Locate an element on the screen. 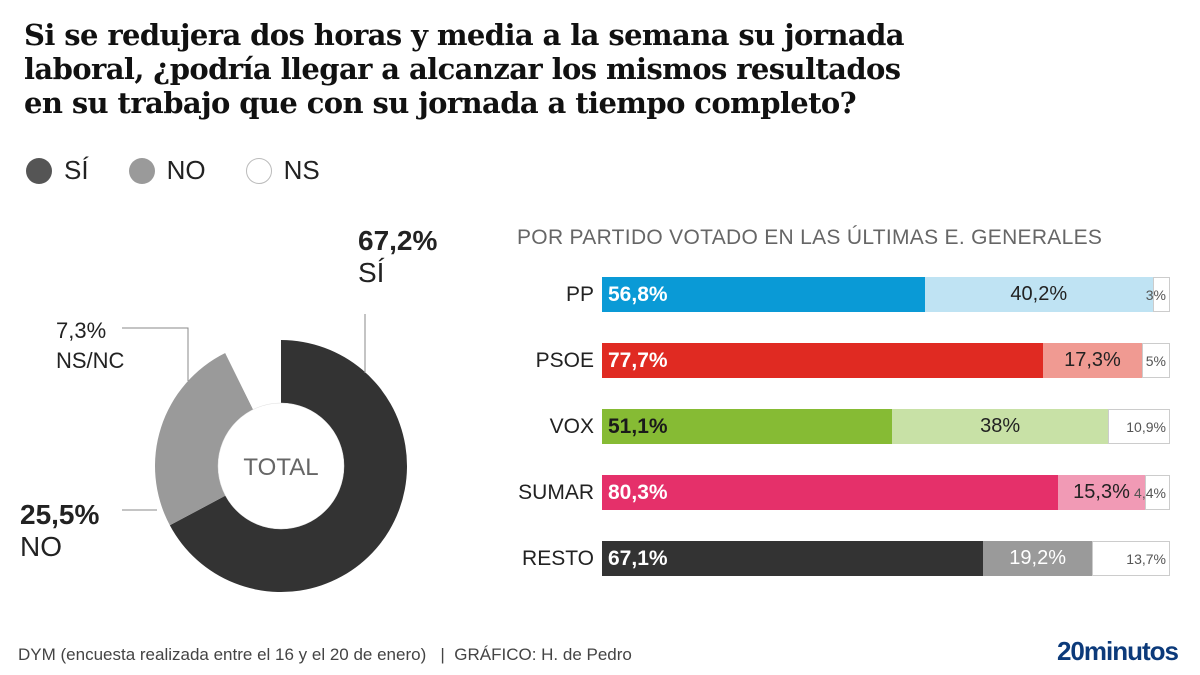 The width and height of the screenshot is (1200, 675). donut-slice-s is located at coordinates (288, 466).